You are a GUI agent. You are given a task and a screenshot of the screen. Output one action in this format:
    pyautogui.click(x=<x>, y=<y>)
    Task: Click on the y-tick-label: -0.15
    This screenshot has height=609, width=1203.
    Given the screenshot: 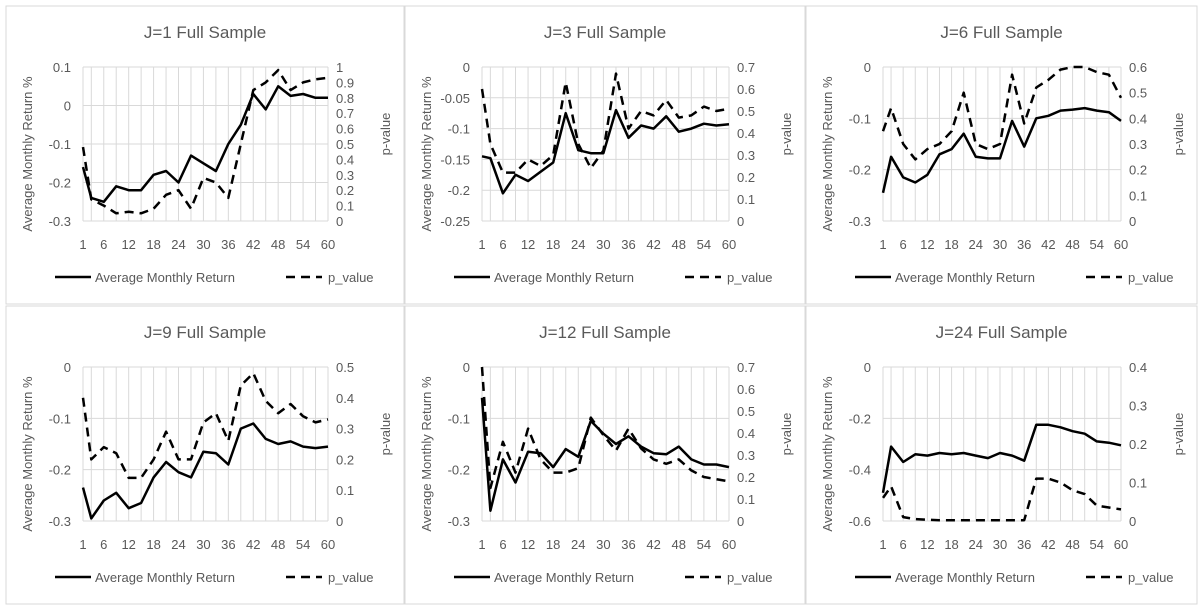 What is the action you would take?
    pyautogui.click(x=455, y=159)
    